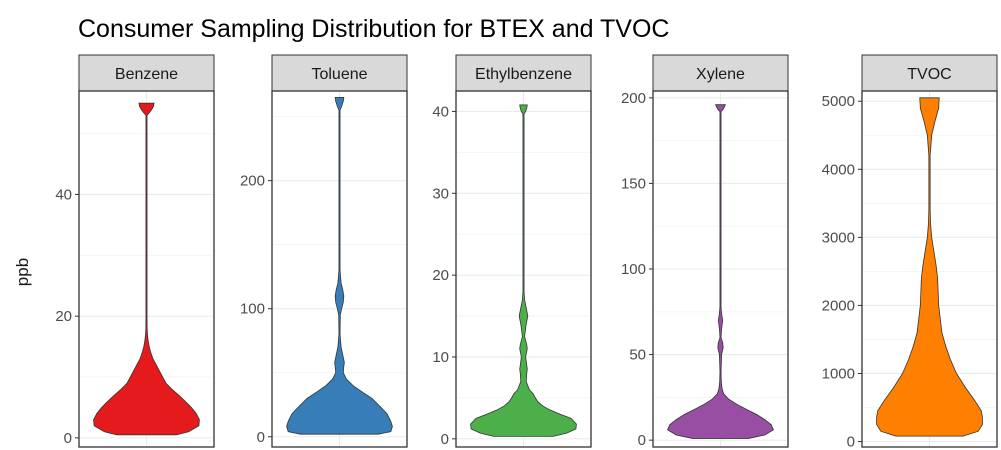 Image resolution: width=1001 pixels, height=450 pixels. I want to click on strip-ethylbenzene, so click(523, 73).